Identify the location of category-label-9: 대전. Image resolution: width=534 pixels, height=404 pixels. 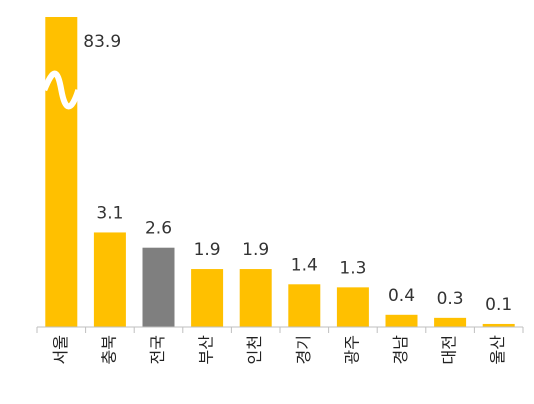
(449, 349).